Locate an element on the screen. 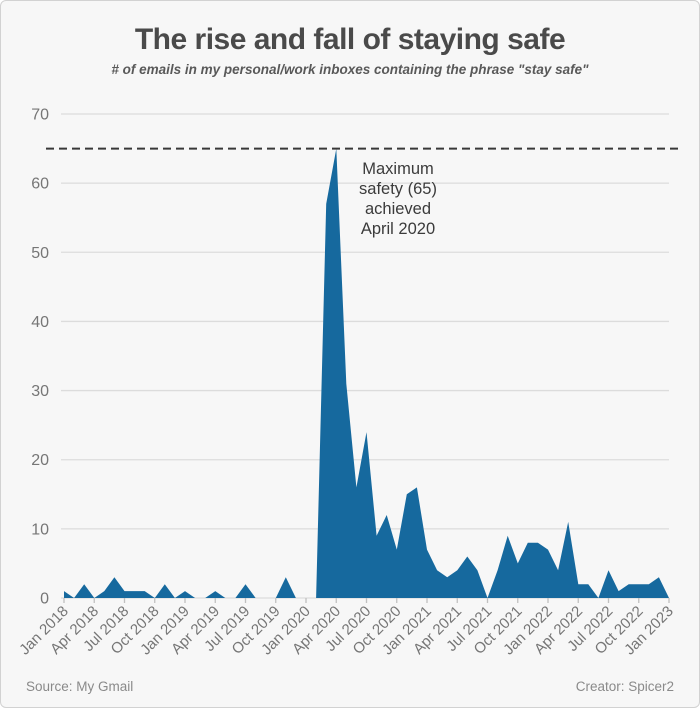 The image size is (700, 708). annotation-line: safety (65) is located at coordinates (398, 189).